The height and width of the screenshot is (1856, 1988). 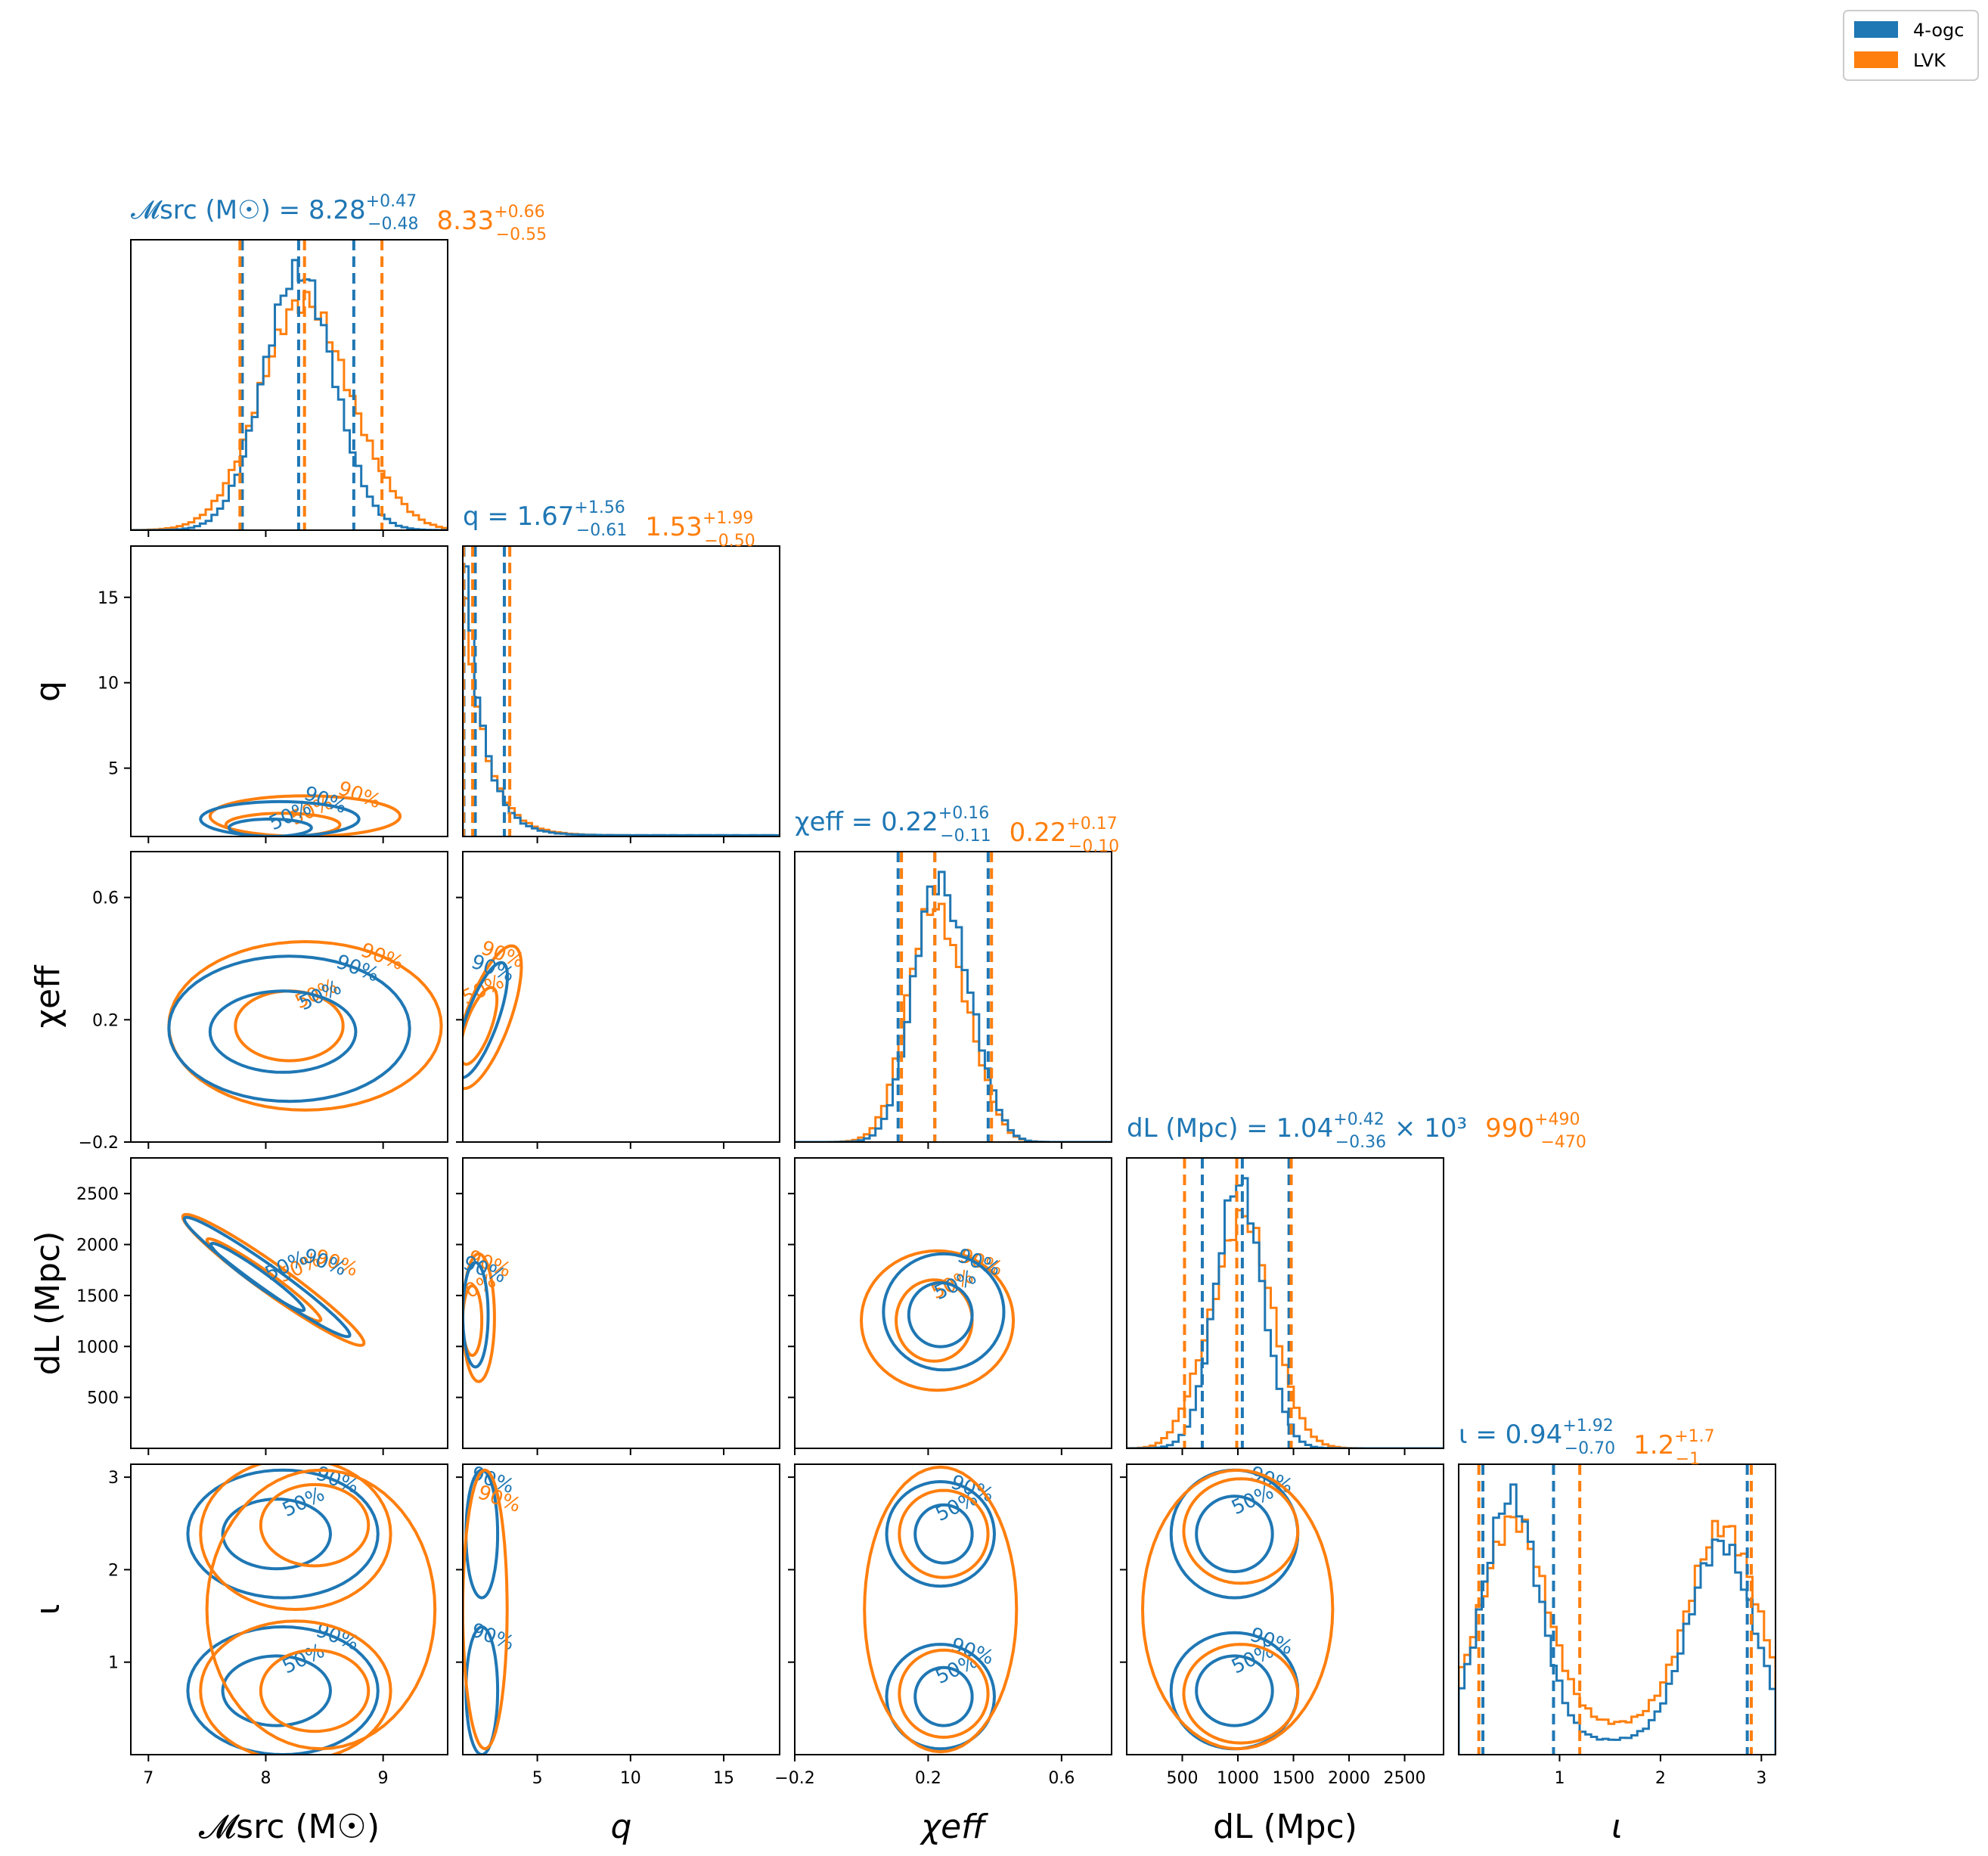 What do you see at coordinates (1911, 45) in the screenshot?
I see `legend: 4-ogc LVK` at bounding box center [1911, 45].